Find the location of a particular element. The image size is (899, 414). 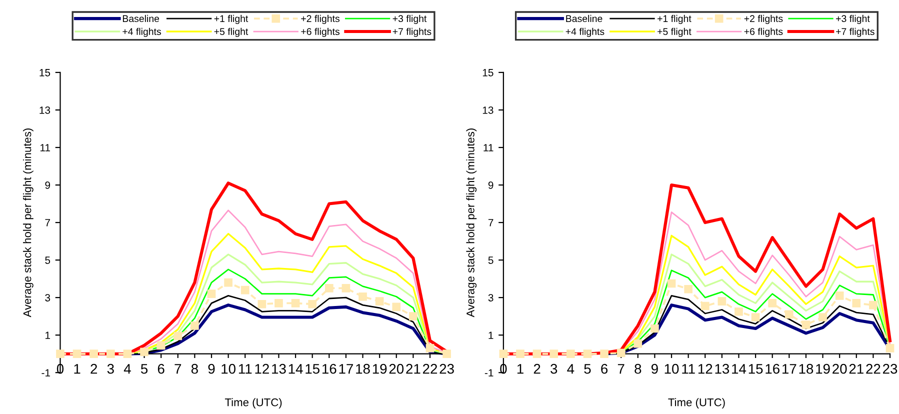

x-tick-label: 5 is located at coordinates (587, 369).